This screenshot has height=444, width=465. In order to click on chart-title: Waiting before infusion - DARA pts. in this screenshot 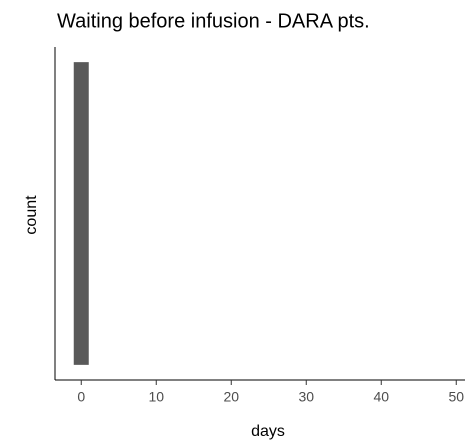, I will do `click(213, 21)`.